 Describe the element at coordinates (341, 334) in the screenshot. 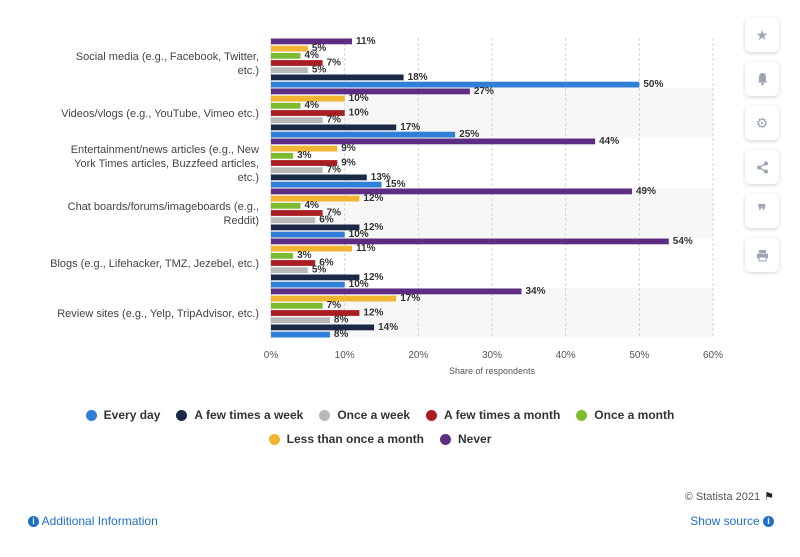

I see `data-label: 8%` at that location.